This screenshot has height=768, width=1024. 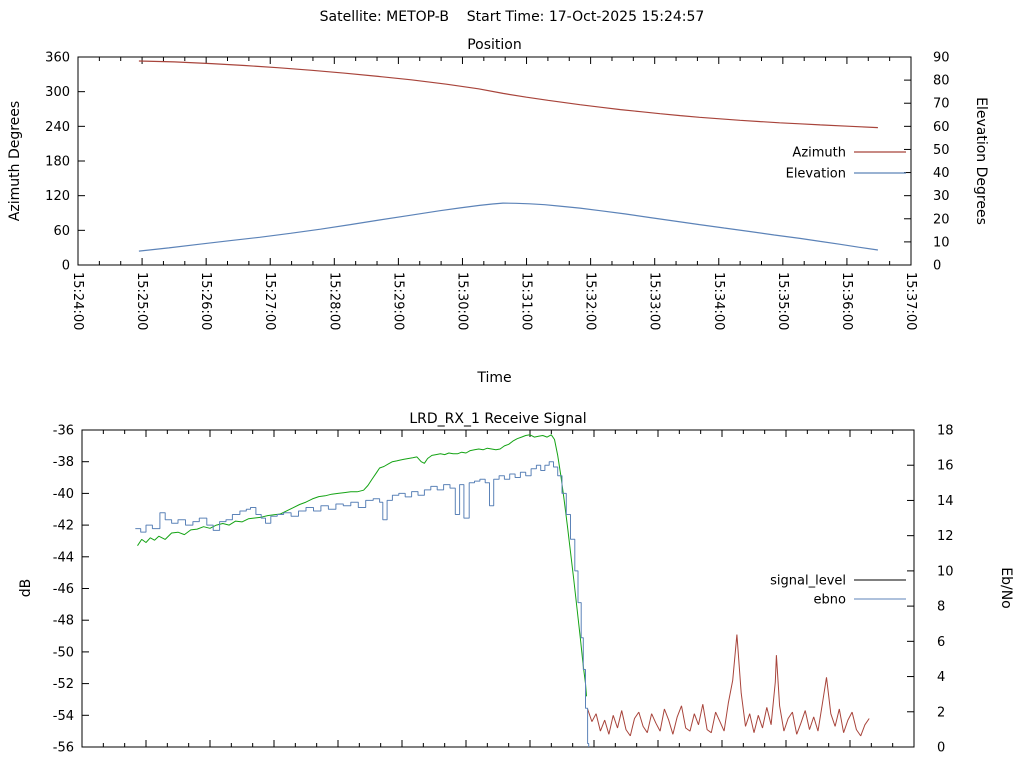 What do you see at coordinates (941, 677) in the screenshot?
I see `y2-tick-label: 4` at bounding box center [941, 677].